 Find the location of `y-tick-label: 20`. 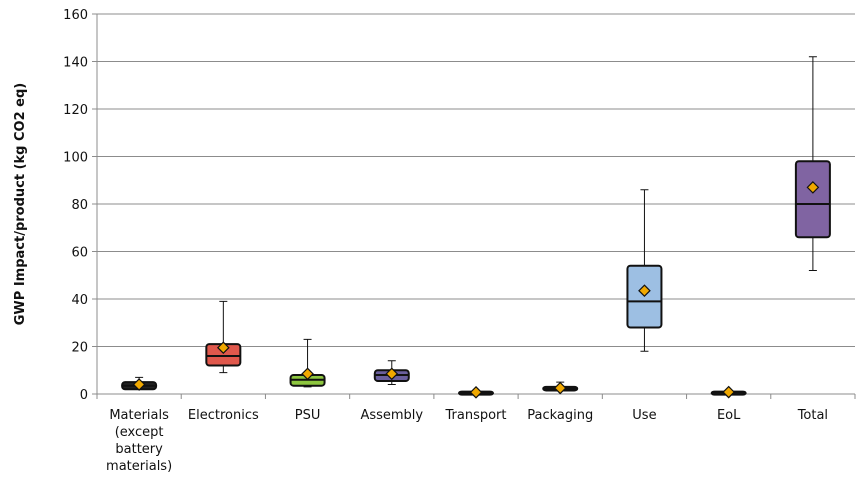

y-tick-label: 20 is located at coordinates (79, 348).